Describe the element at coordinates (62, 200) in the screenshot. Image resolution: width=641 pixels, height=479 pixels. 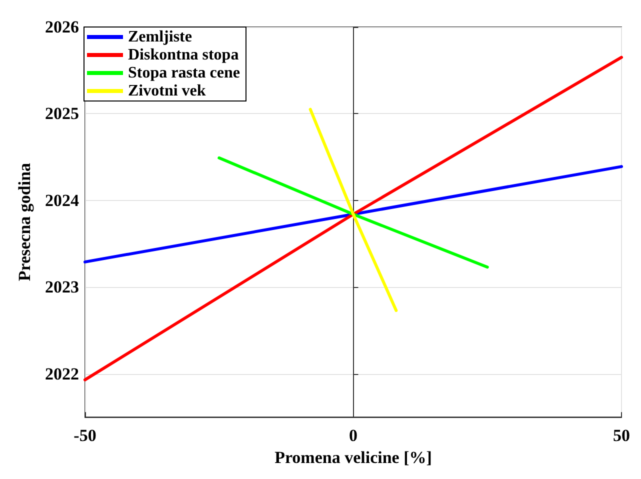
I see `y-tick-label: 2024` at that location.